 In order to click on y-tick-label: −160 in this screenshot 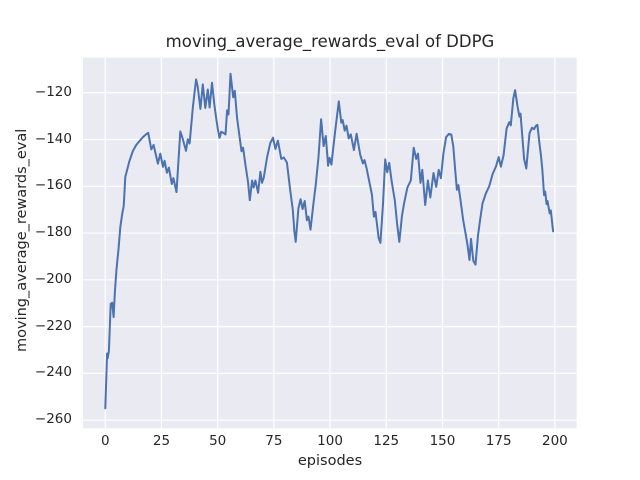, I will do `click(53, 185)`.